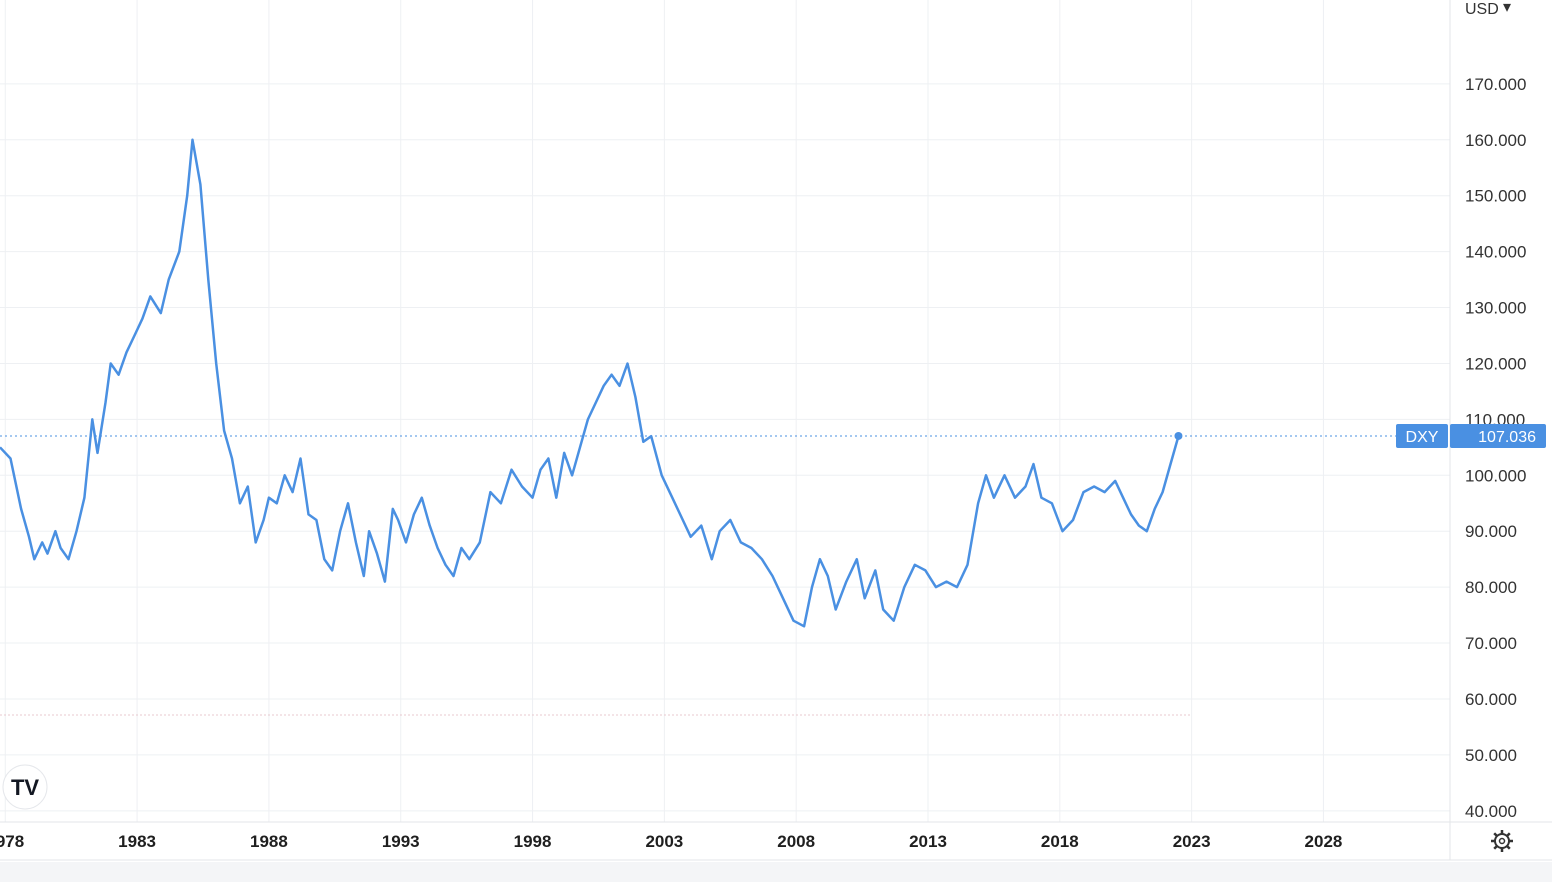  I want to click on y-tick-label: 160.000, so click(1495, 140).